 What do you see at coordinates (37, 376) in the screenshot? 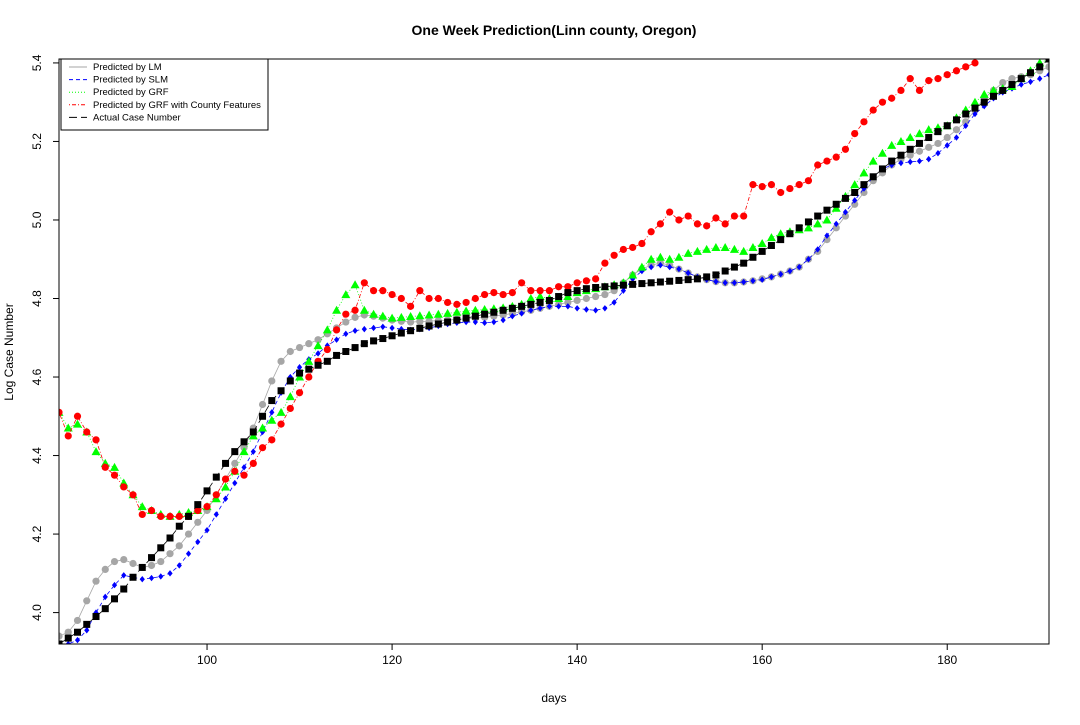
I see `y-tick-label: 4.6` at bounding box center [37, 376].